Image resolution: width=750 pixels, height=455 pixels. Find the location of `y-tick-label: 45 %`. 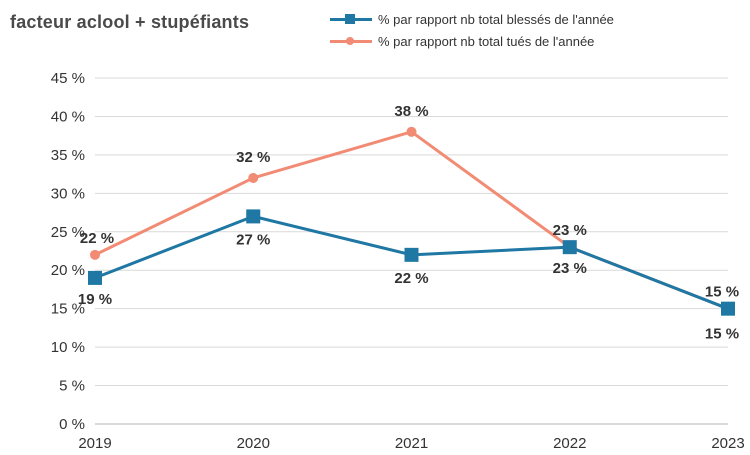

y-tick-label: 45 % is located at coordinates (68, 78).